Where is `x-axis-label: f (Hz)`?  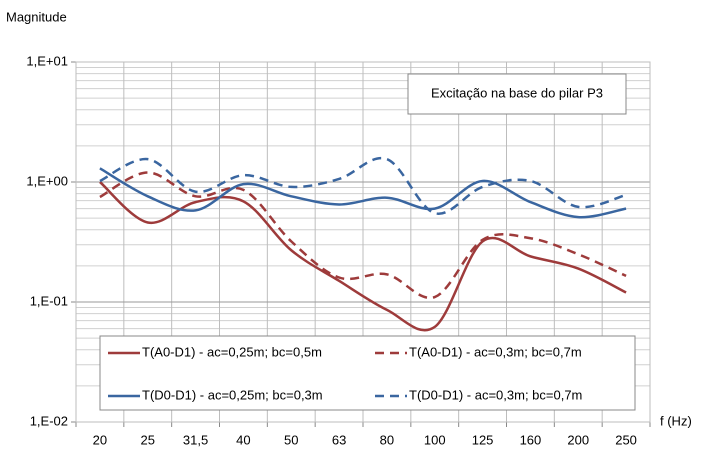
x-axis-label: f (Hz) is located at coordinates (676, 420).